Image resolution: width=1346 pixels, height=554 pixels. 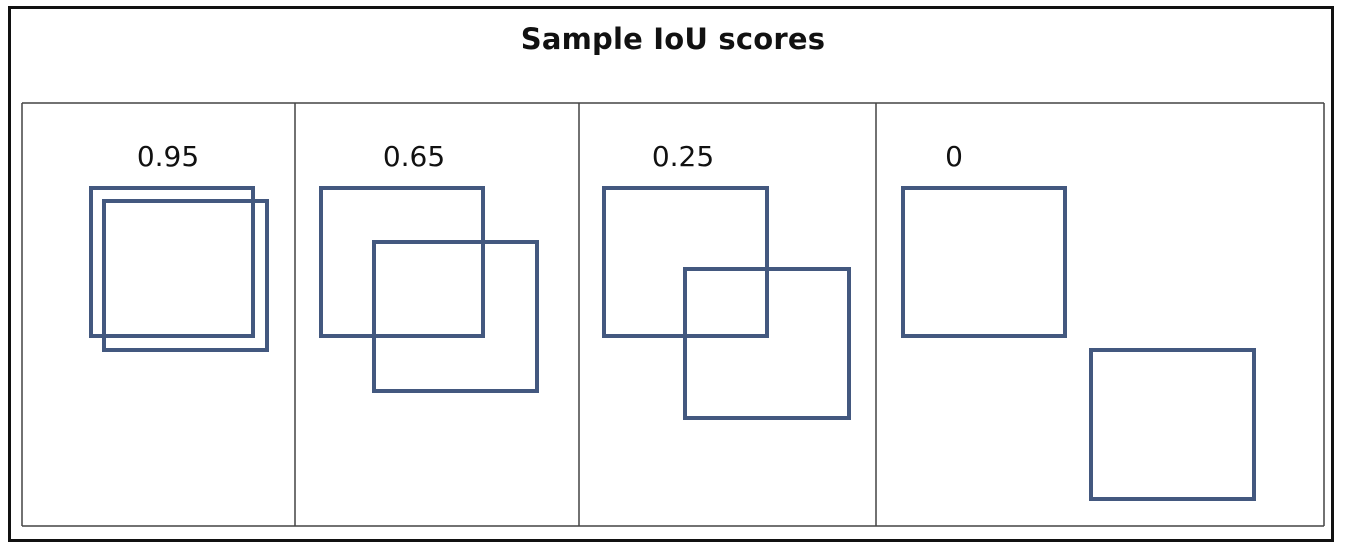 What do you see at coordinates (168, 156) in the screenshot?
I see `score-label: 0.95` at bounding box center [168, 156].